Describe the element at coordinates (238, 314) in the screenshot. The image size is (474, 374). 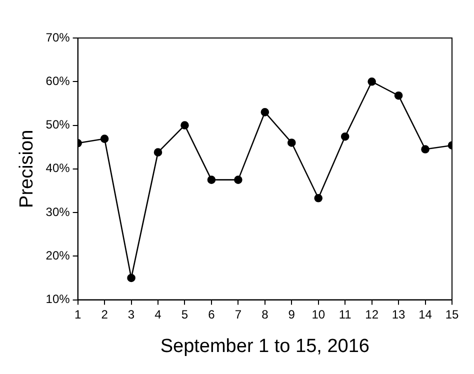
I see `x-tick-label: 7` at that location.